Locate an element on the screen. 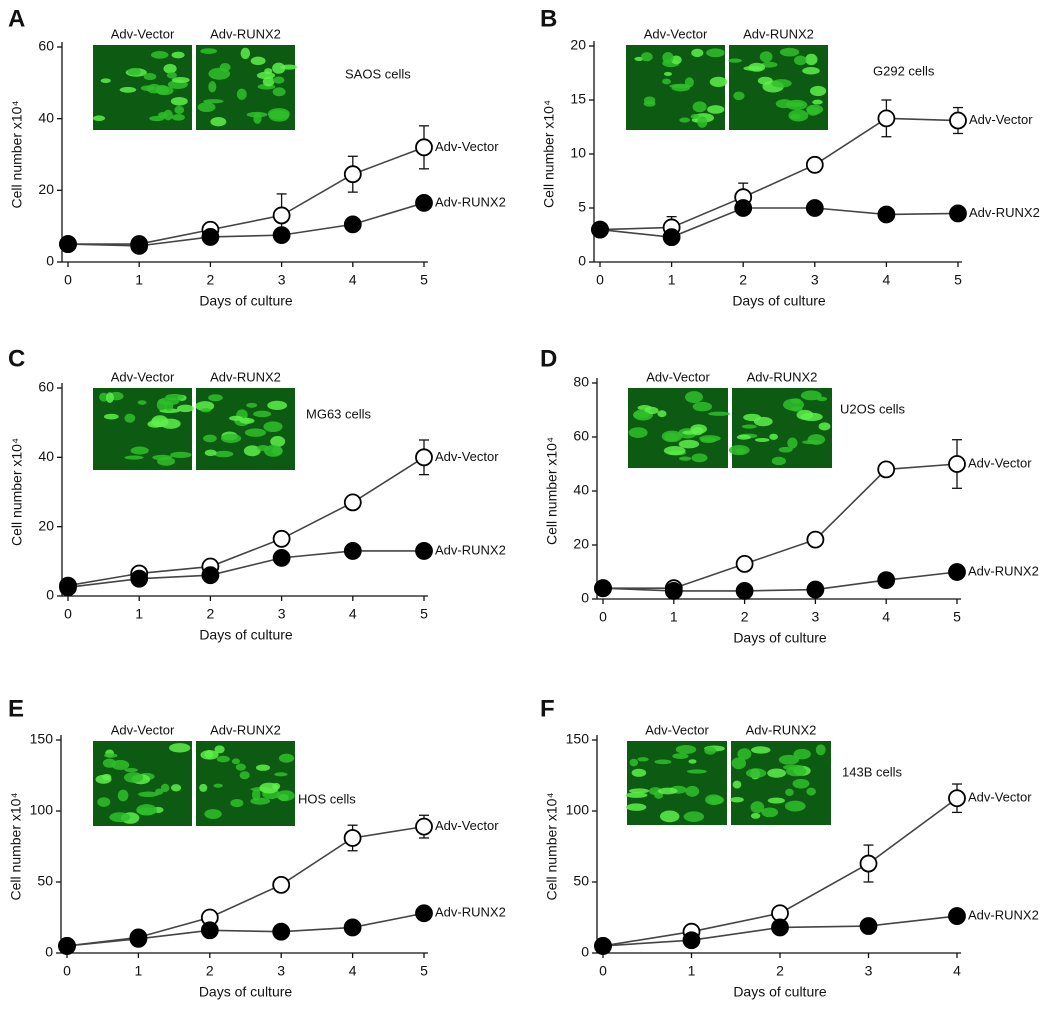 This screenshot has width=1050, height=1016. y-tick-label: 80 is located at coordinates (581, 382).